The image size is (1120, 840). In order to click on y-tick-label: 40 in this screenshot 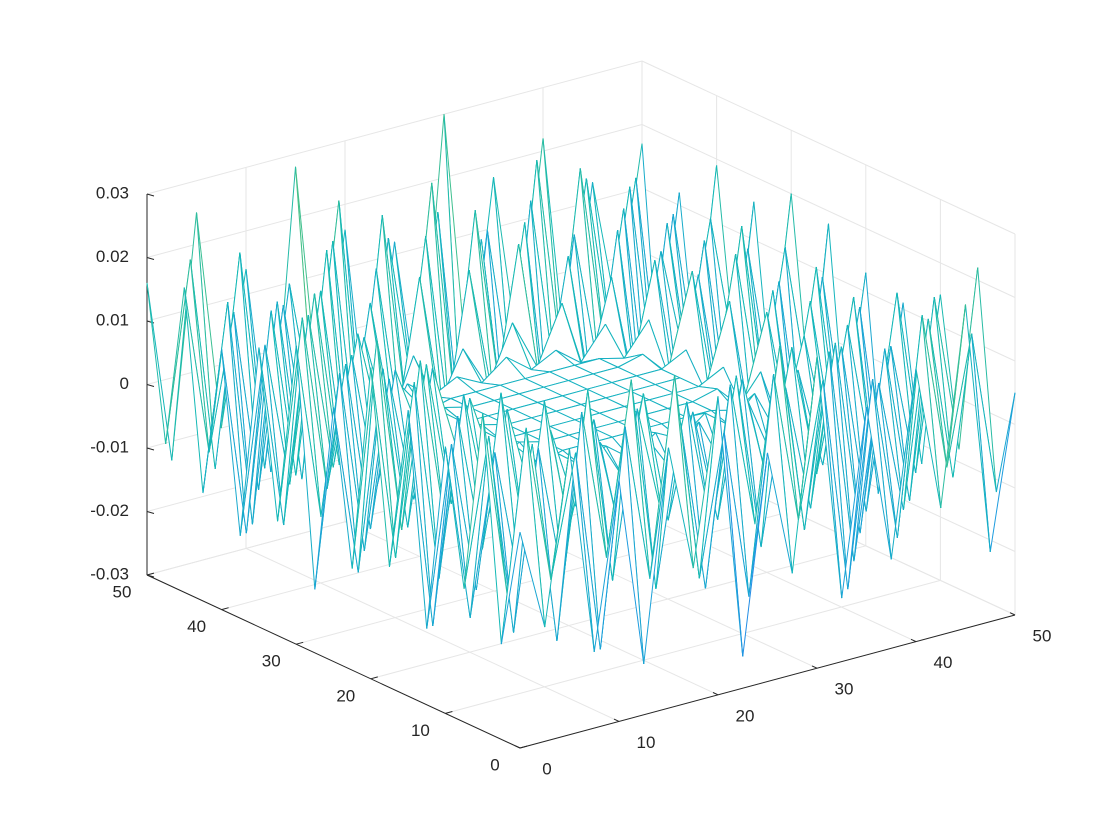, I will do `click(196, 626)`.